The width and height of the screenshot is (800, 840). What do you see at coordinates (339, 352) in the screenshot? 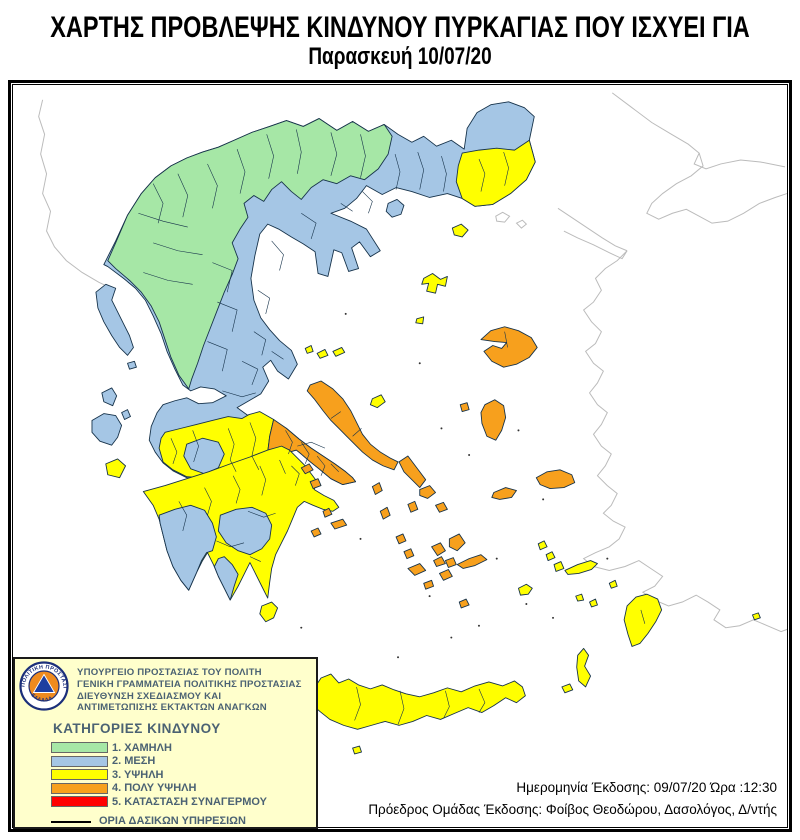
I see `region-alonissos-high` at bounding box center [339, 352].